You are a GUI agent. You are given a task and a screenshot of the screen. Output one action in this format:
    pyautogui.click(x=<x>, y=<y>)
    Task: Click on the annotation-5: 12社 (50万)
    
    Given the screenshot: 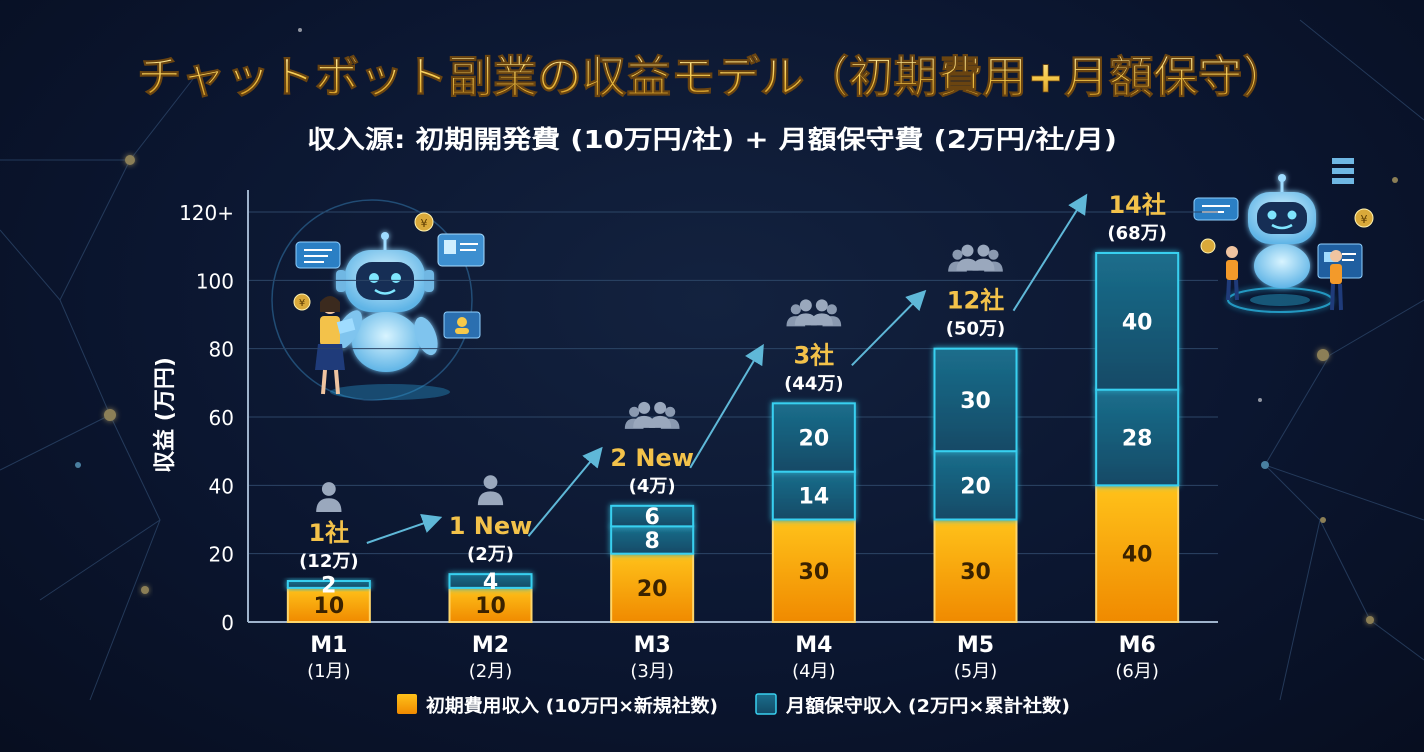 What is the action you would take?
    pyautogui.click(x=976, y=292)
    